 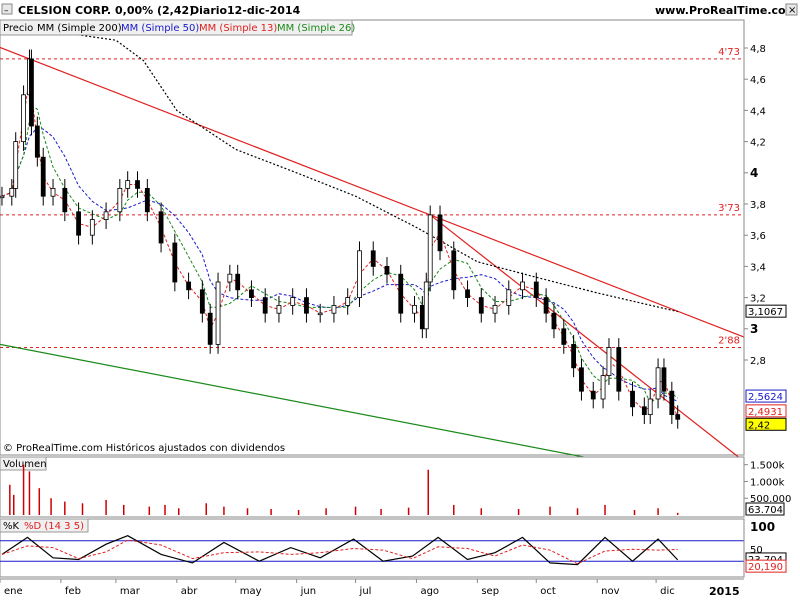 What do you see at coordinates (11, 526) in the screenshot?
I see `stoch-k-title: %K` at bounding box center [11, 526].